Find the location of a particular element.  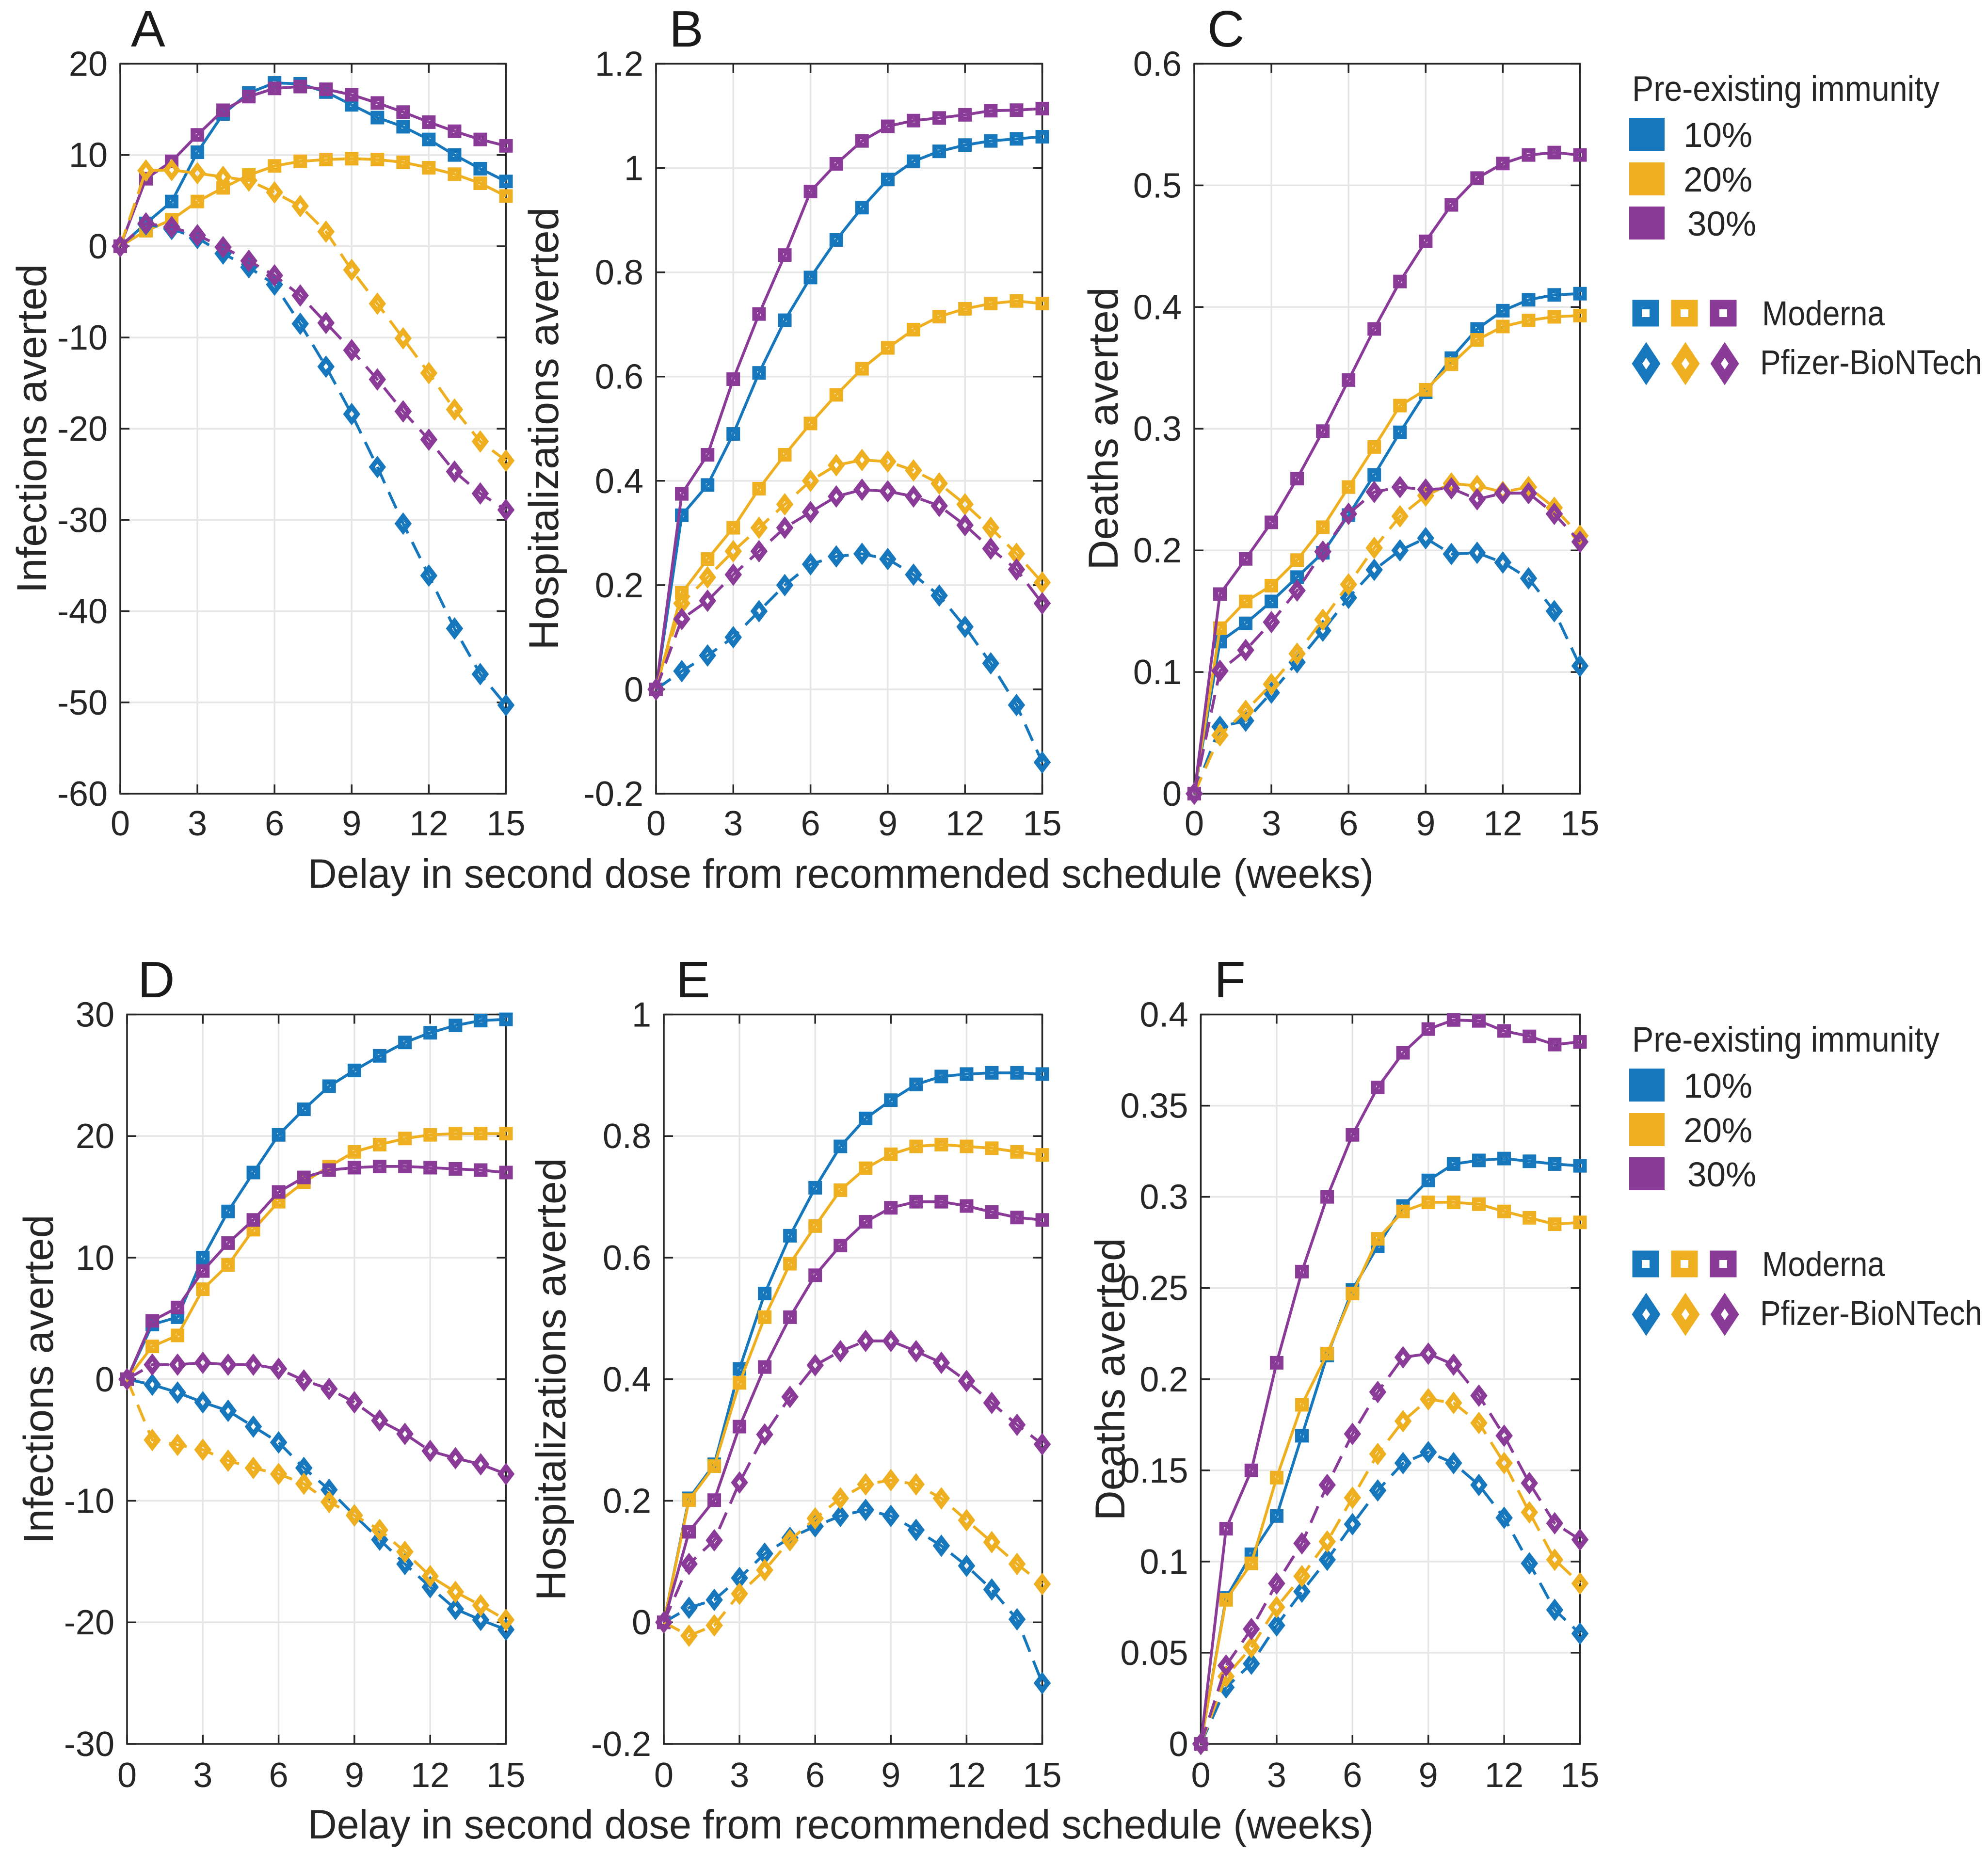

svg-text: E is located at coordinates (693, 979).